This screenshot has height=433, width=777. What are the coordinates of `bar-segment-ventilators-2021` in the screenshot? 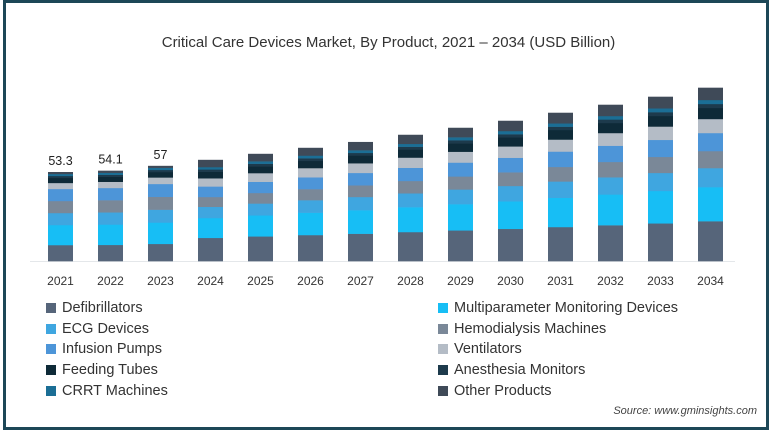 It's located at (60, 186).